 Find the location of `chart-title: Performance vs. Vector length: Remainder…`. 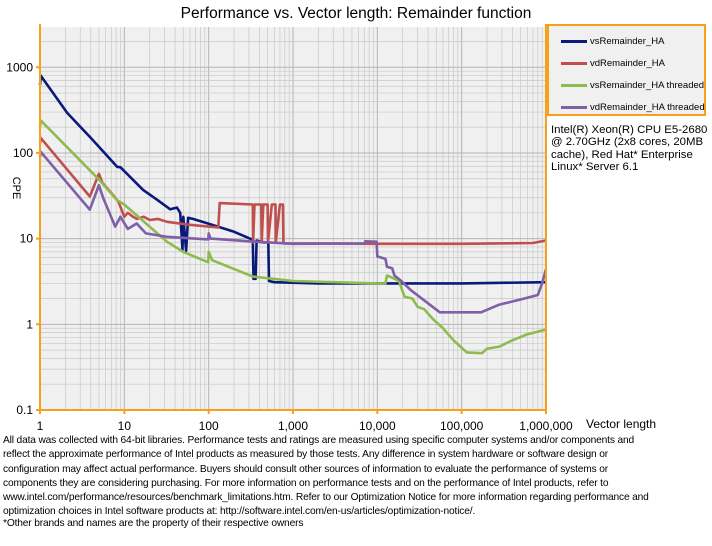

chart-title: Performance vs. Vector length: Remainder… is located at coordinates (356, 13).